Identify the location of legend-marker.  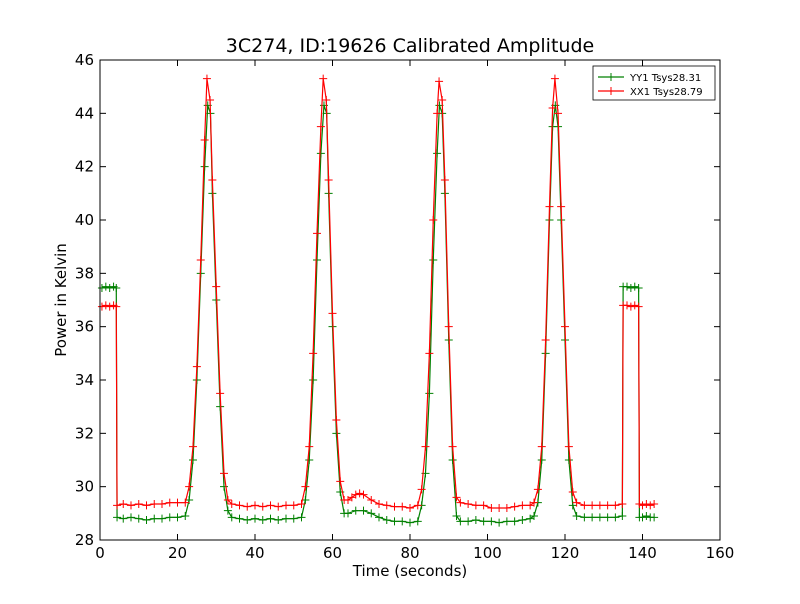
(611, 77).